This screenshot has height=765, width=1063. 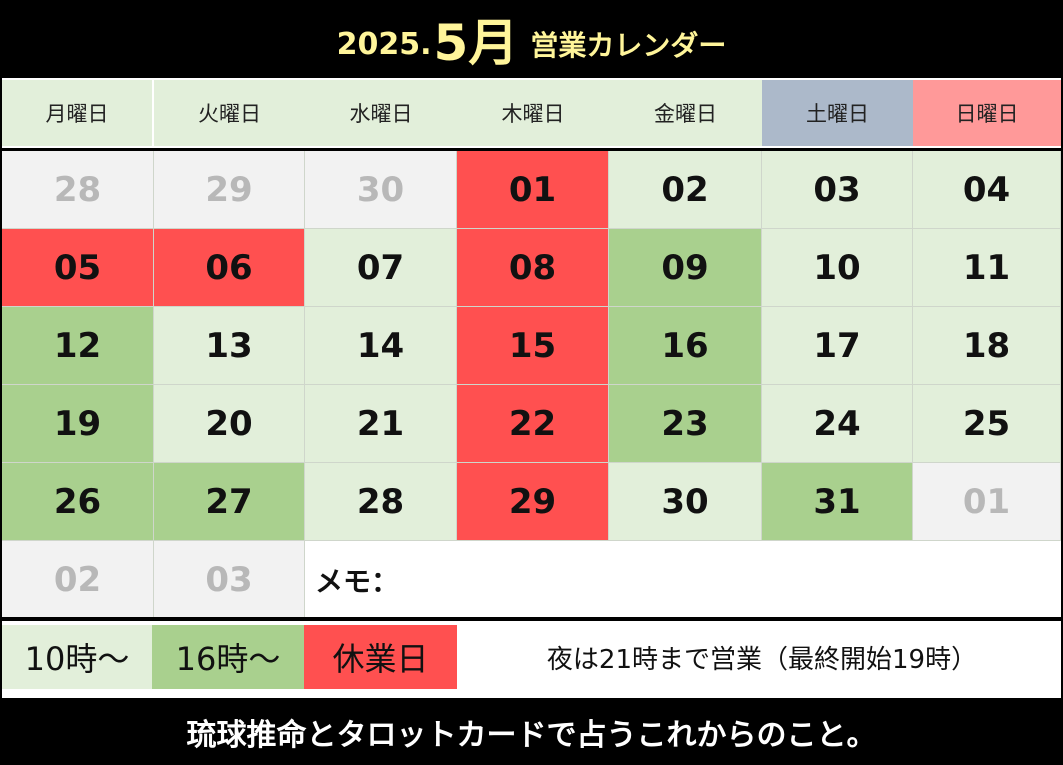 What do you see at coordinates (78, 424) in the screenshot?
I see `calendar-day-cell: 19` at bounding box center [78, 424].